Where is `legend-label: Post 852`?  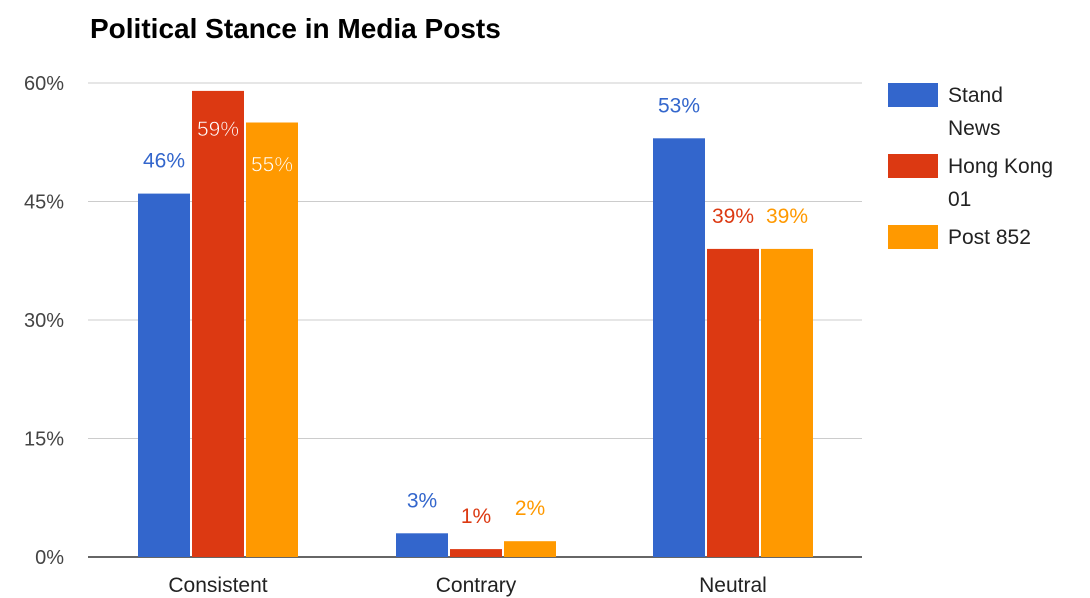 legend-label: Post 852 is located at coordinates (989, 237).